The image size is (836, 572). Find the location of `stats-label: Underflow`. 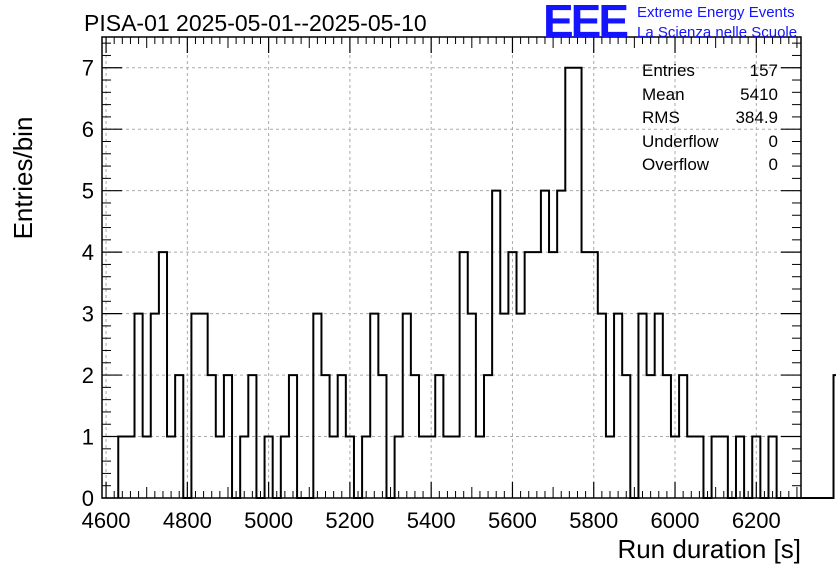

stats-label: Underflow is located at coordinates (680, 141).